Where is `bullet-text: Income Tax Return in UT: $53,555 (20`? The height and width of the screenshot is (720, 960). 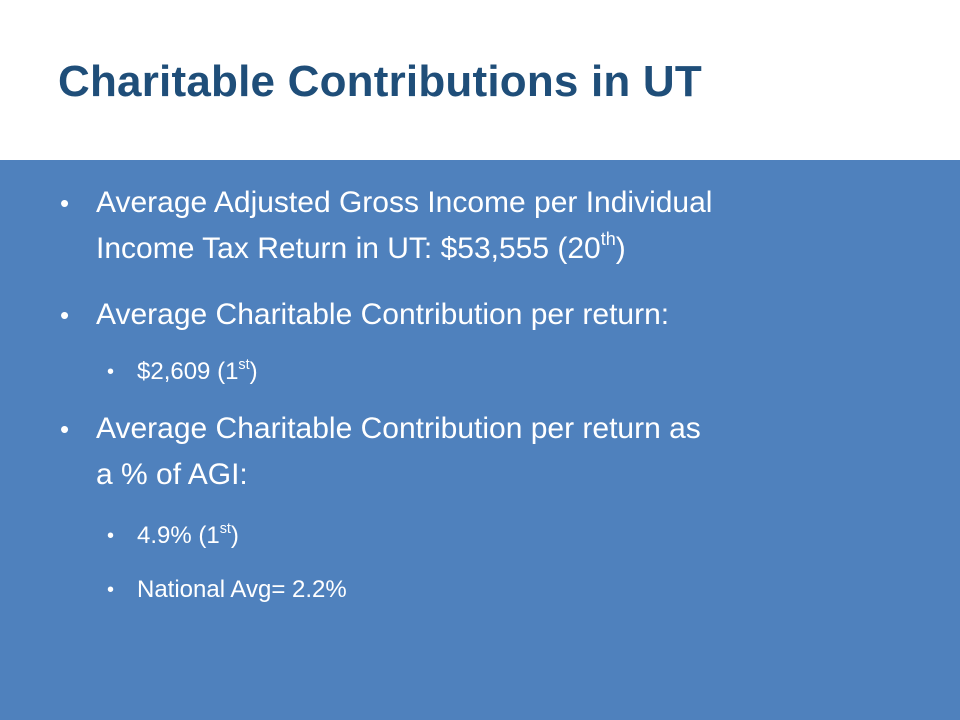 bullet-text: Income Tax Return in UT: $53,555 (20 is located at coordinates (348, 248).